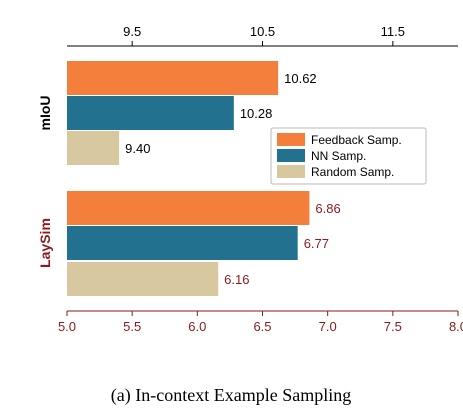 The height and width of the screenshot is (419, 463). What do you see at coordinates (132, 326) in the screenshot?
I see `bottom-axis-tick-label: 5.5` at bounding box center [132, 326].